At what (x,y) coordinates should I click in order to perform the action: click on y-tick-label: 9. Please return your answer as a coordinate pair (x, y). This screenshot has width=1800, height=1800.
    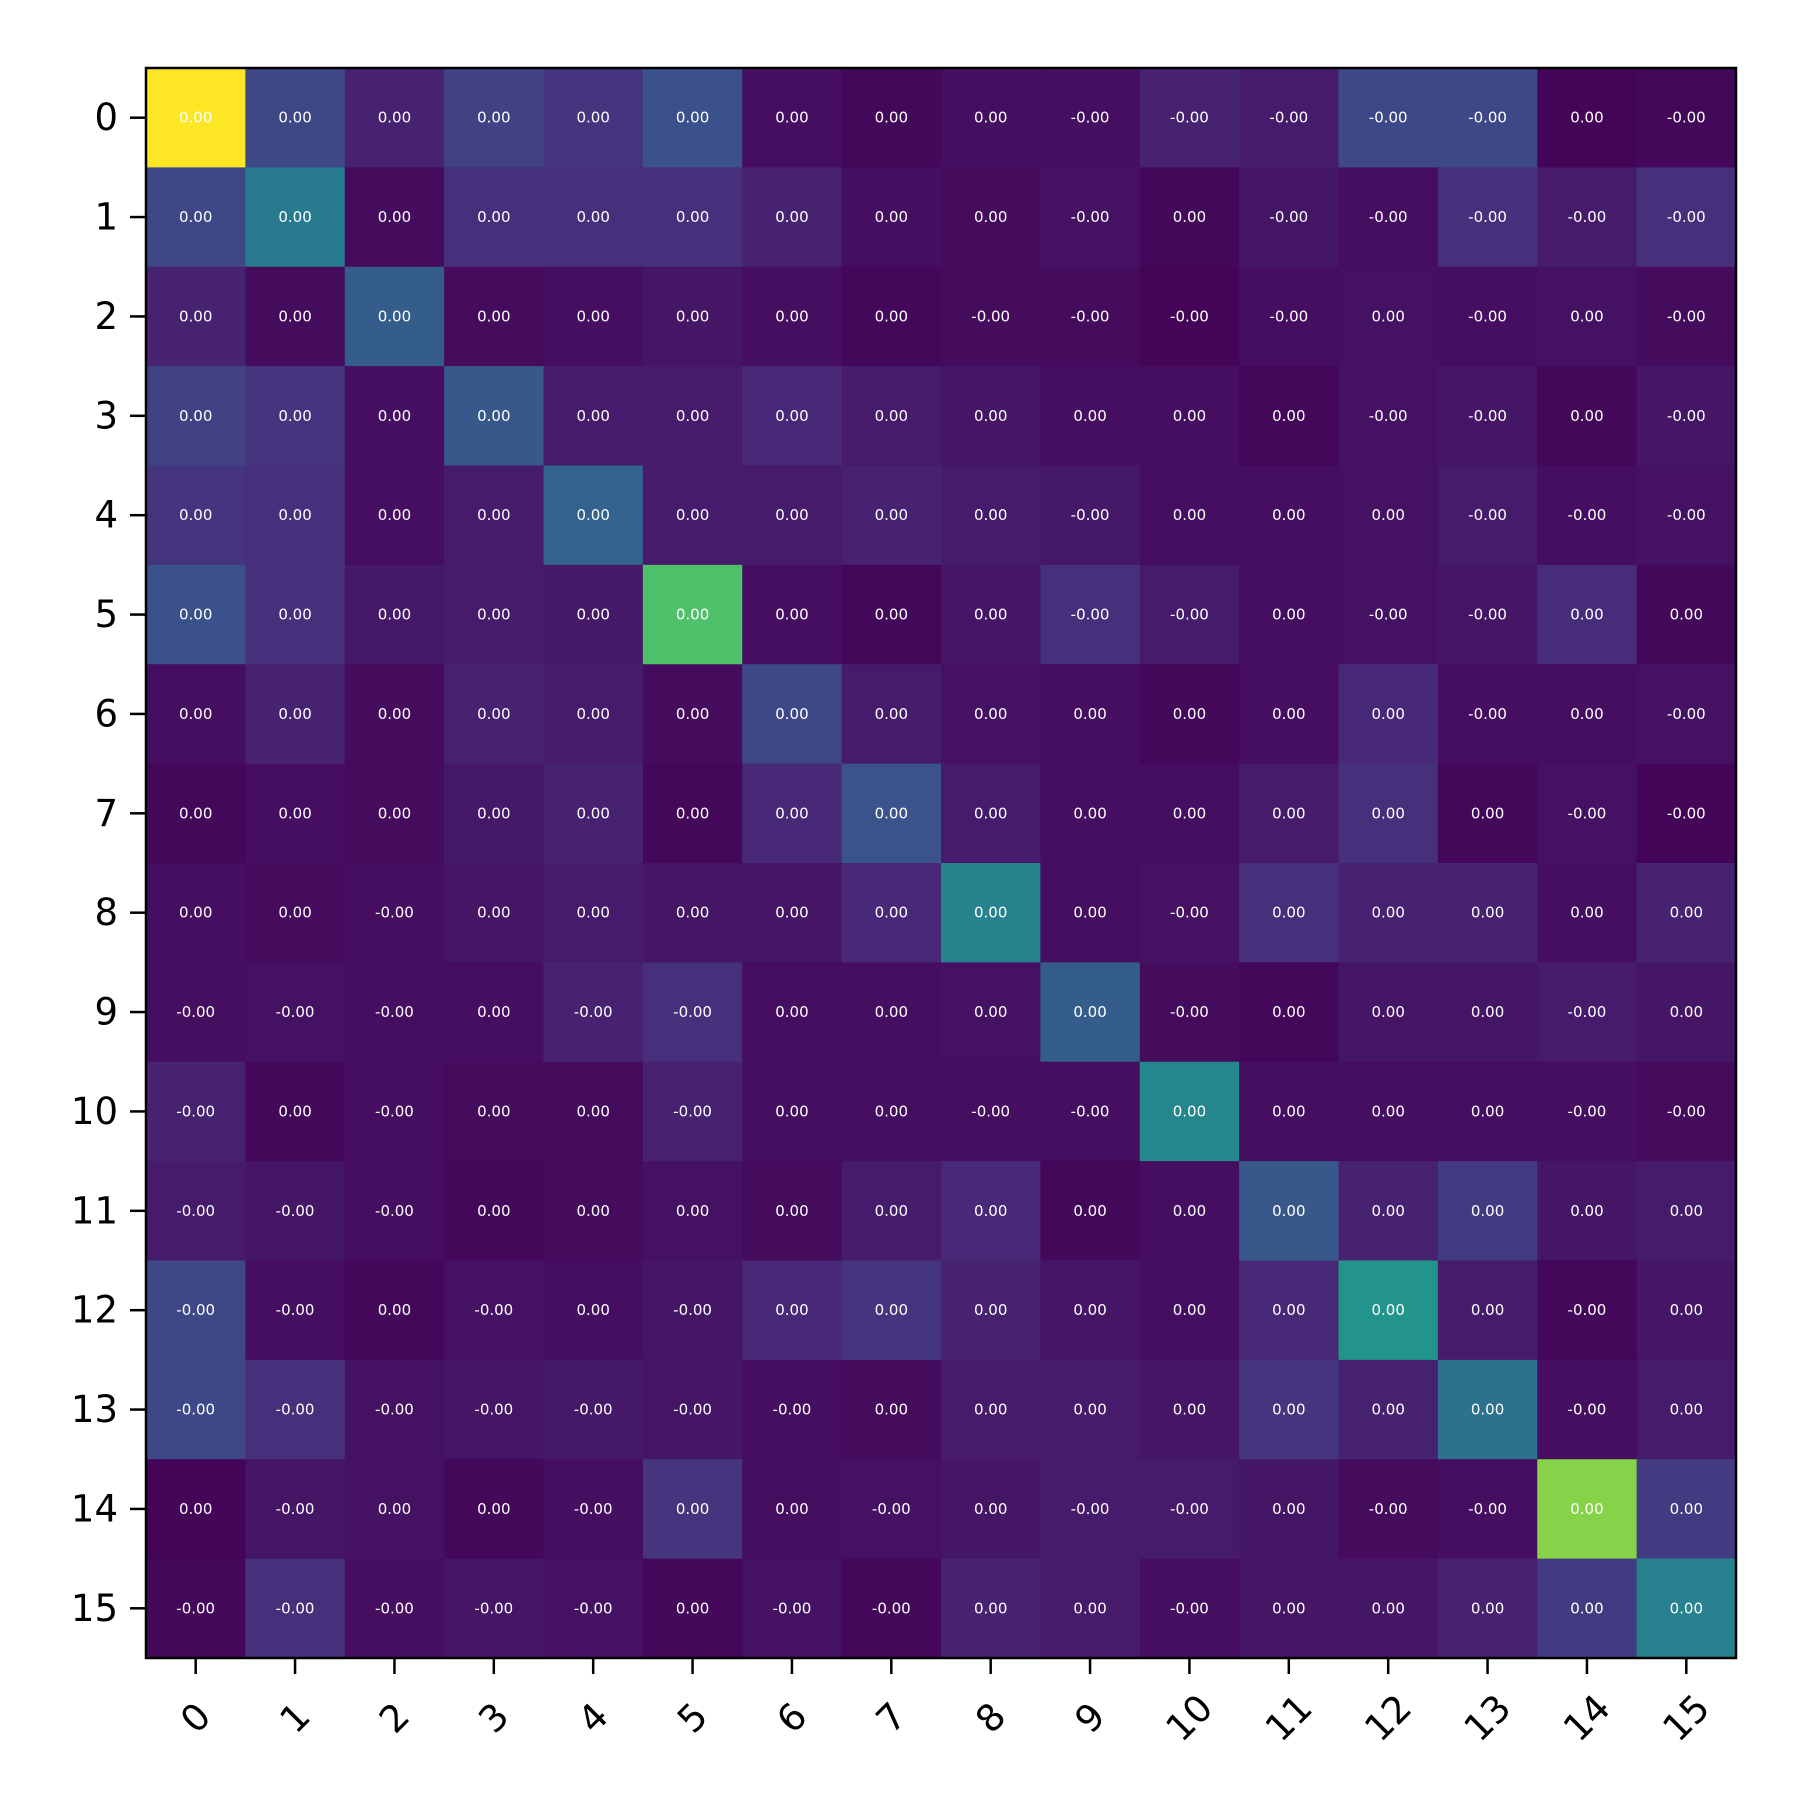
    Looking at the image, I should click on (106, 1012).